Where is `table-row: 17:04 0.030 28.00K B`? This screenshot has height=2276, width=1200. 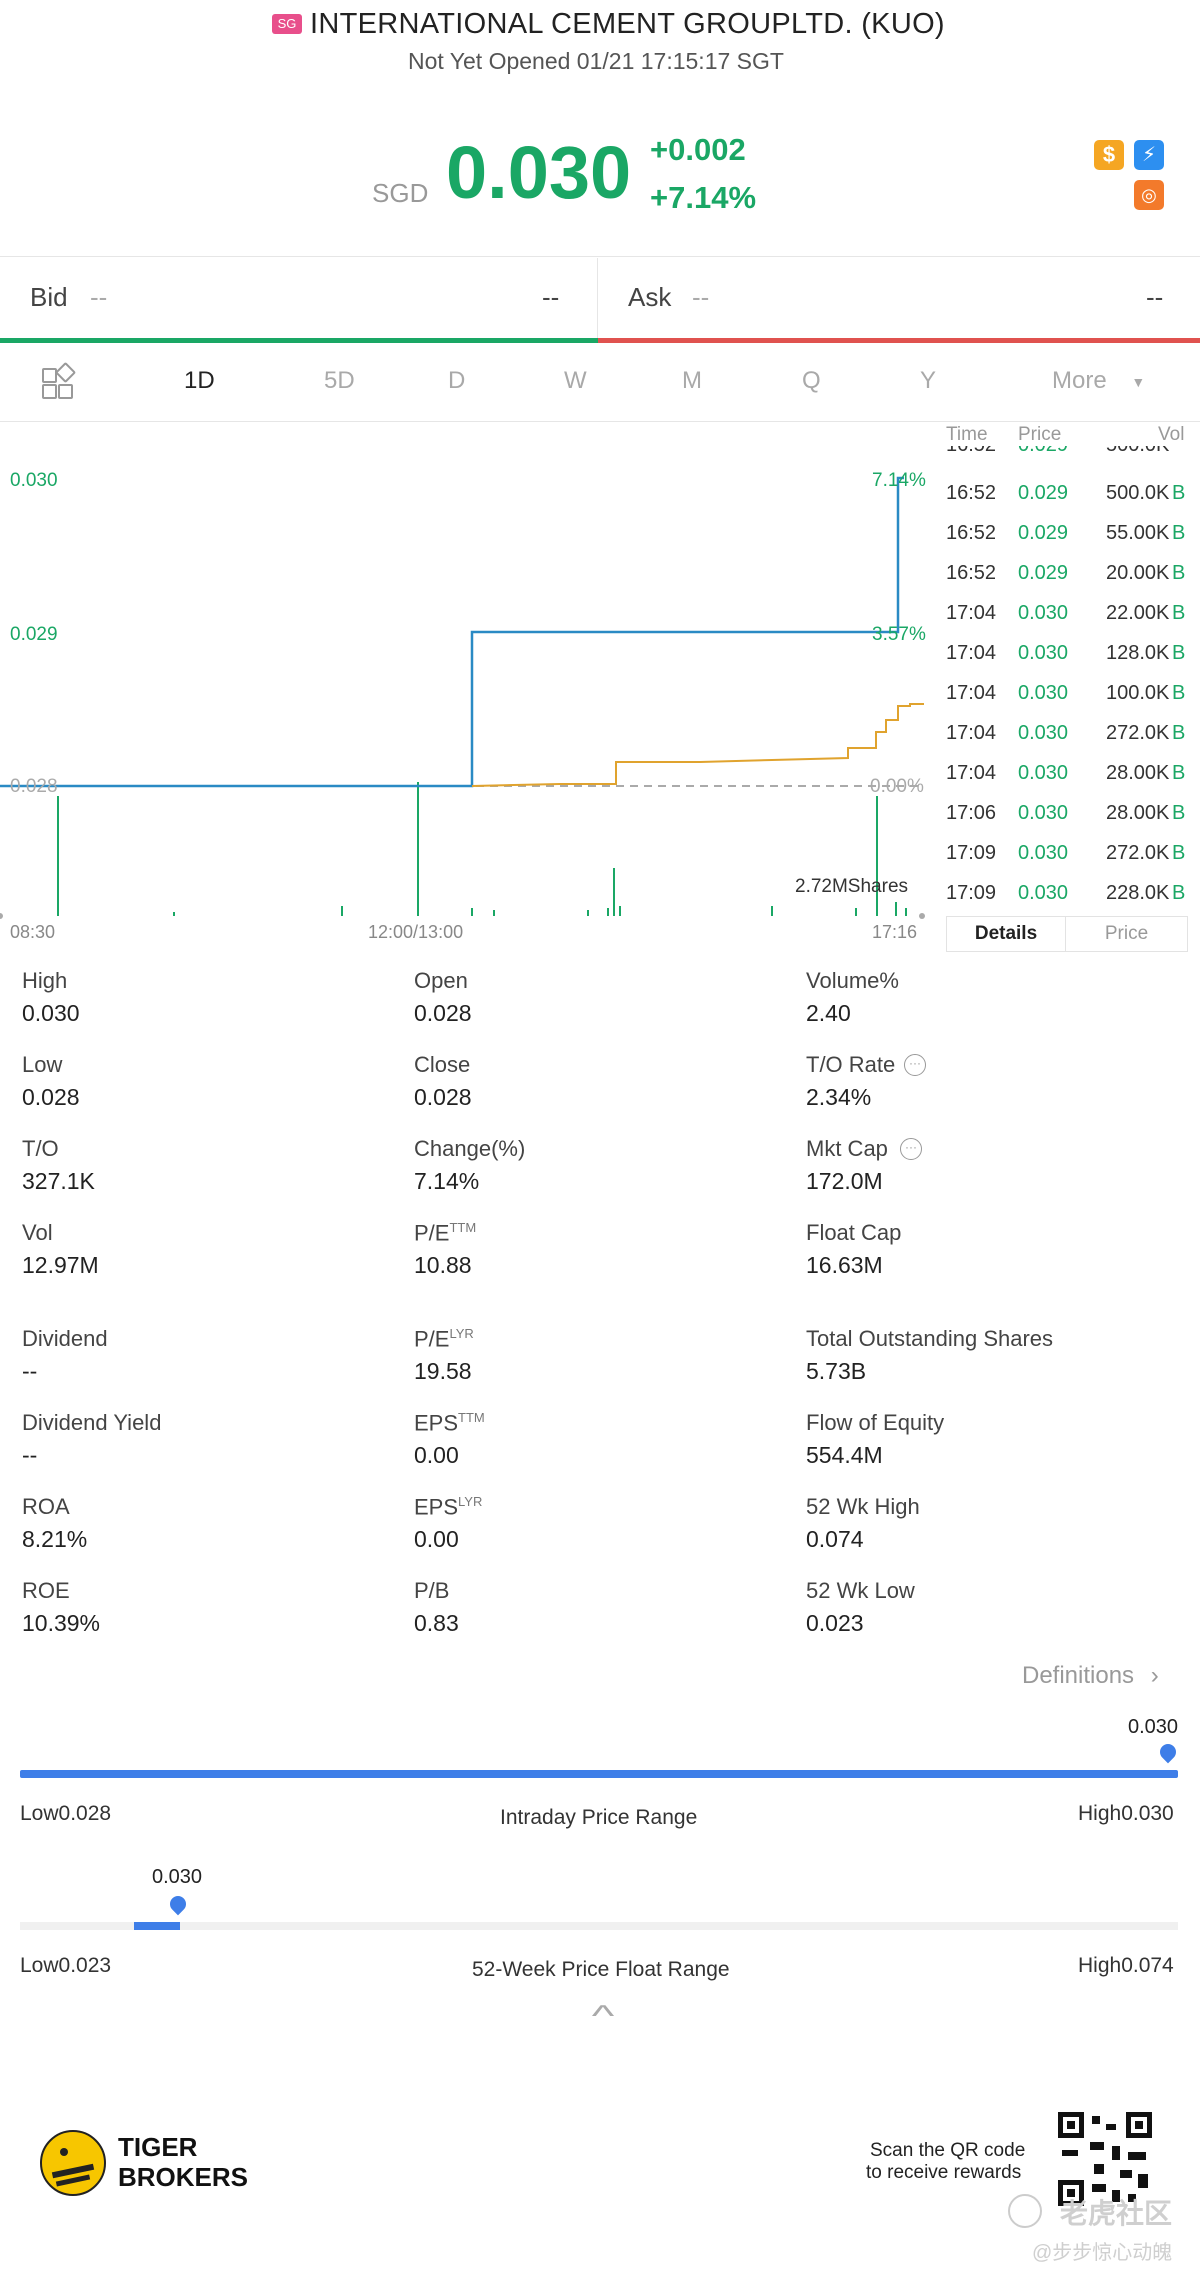
table-row: 17:04 0.030 28.00K B is located at coordinates (1068, 782).